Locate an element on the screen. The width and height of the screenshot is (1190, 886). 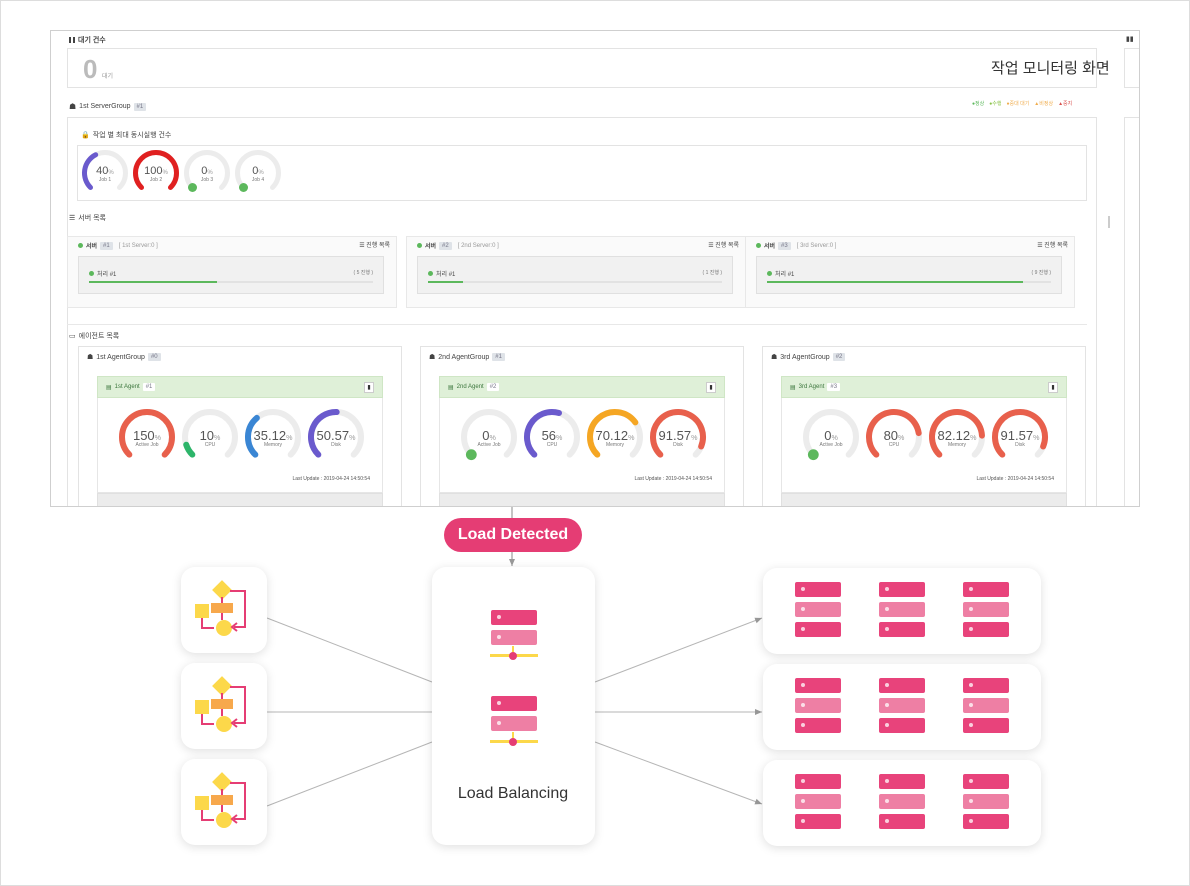
server-tag: #1 is located at coordinates (106, 245).